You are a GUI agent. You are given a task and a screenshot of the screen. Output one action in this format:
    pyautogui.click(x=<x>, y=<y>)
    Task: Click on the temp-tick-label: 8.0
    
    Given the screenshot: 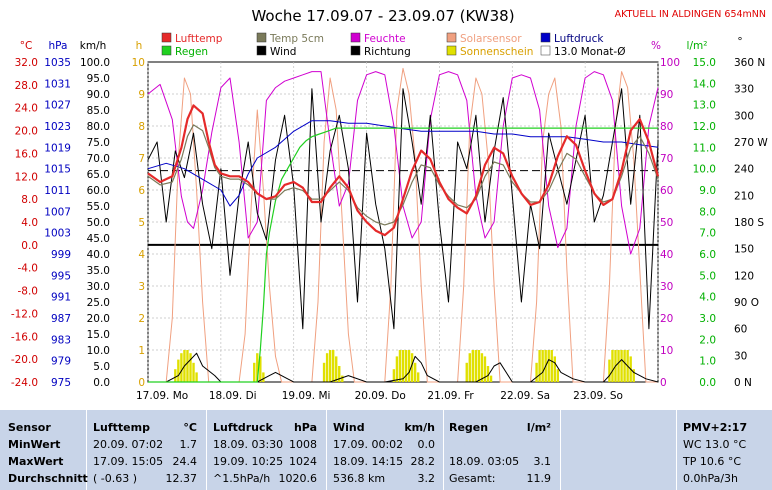 What is the action you would take?
    pyautogui.click(x=29, y=200)
    